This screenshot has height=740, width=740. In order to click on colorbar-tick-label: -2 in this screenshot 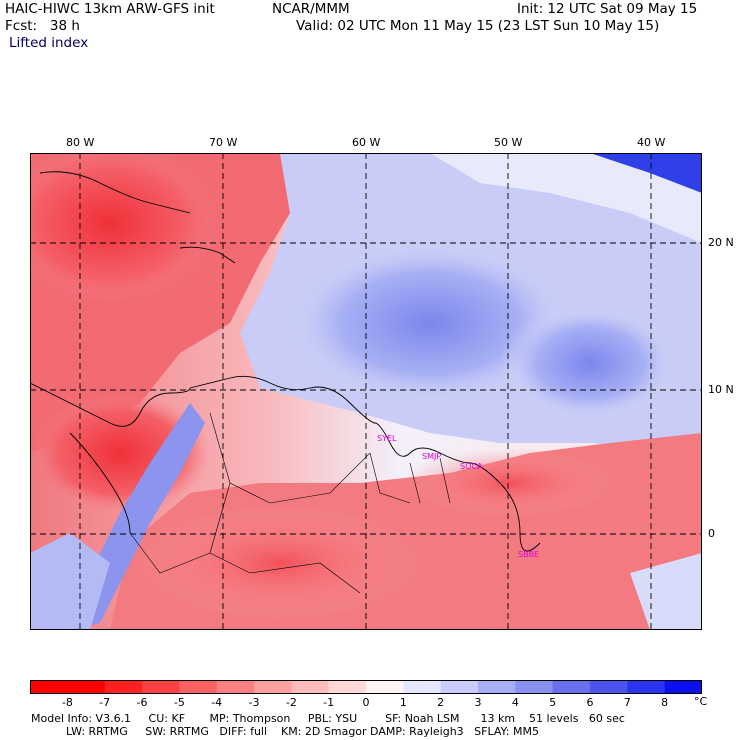, I will do `click(291, 702)`.